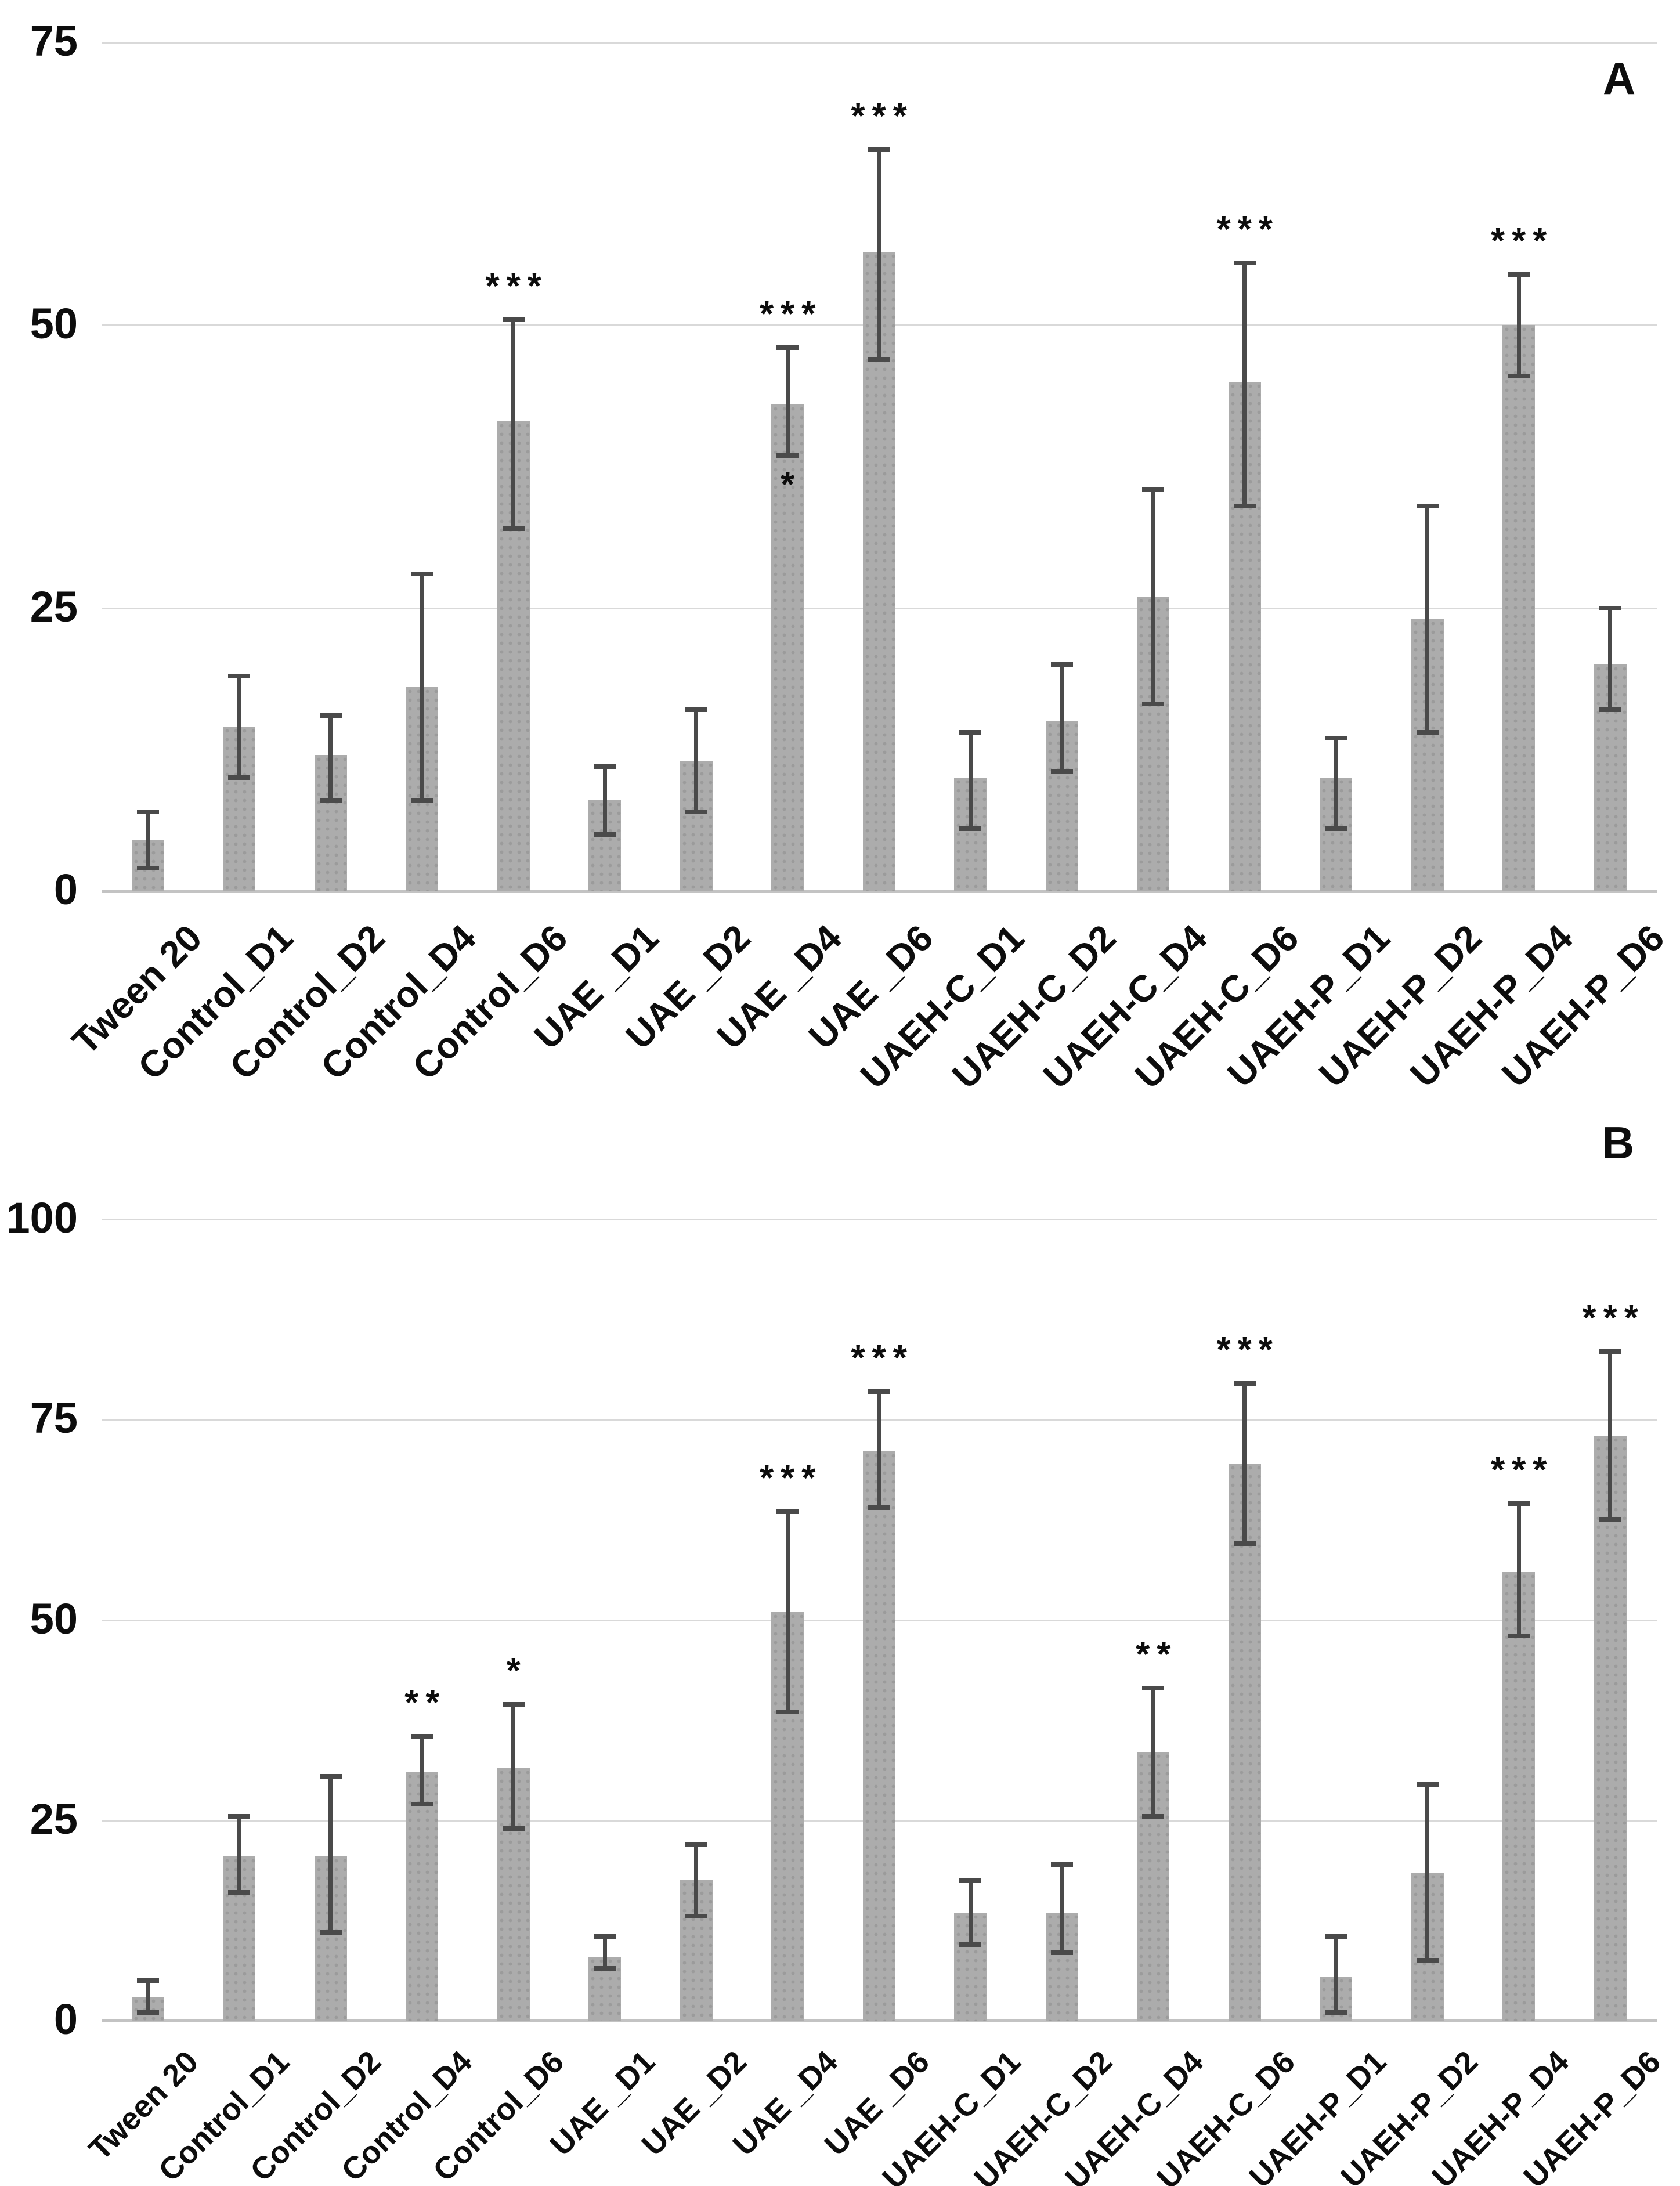 The image size is (1680, 2186). Describe the element at coordinates (513, 1894) in the screenshot. I see `bar-Control_D6` at that location.